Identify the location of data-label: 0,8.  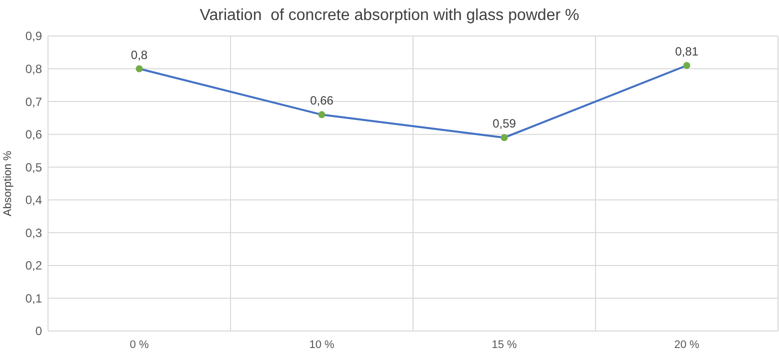
(139, 55).